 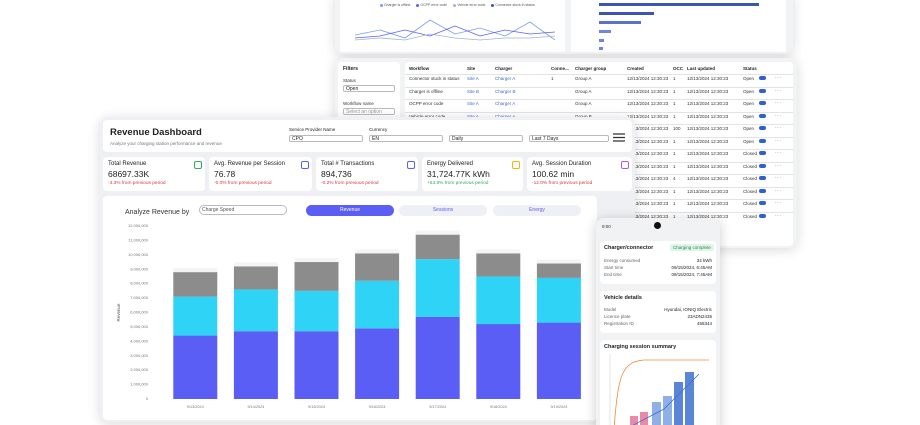 I want to click on filter-select: Last 7 Days, so click(x=569, y=138).